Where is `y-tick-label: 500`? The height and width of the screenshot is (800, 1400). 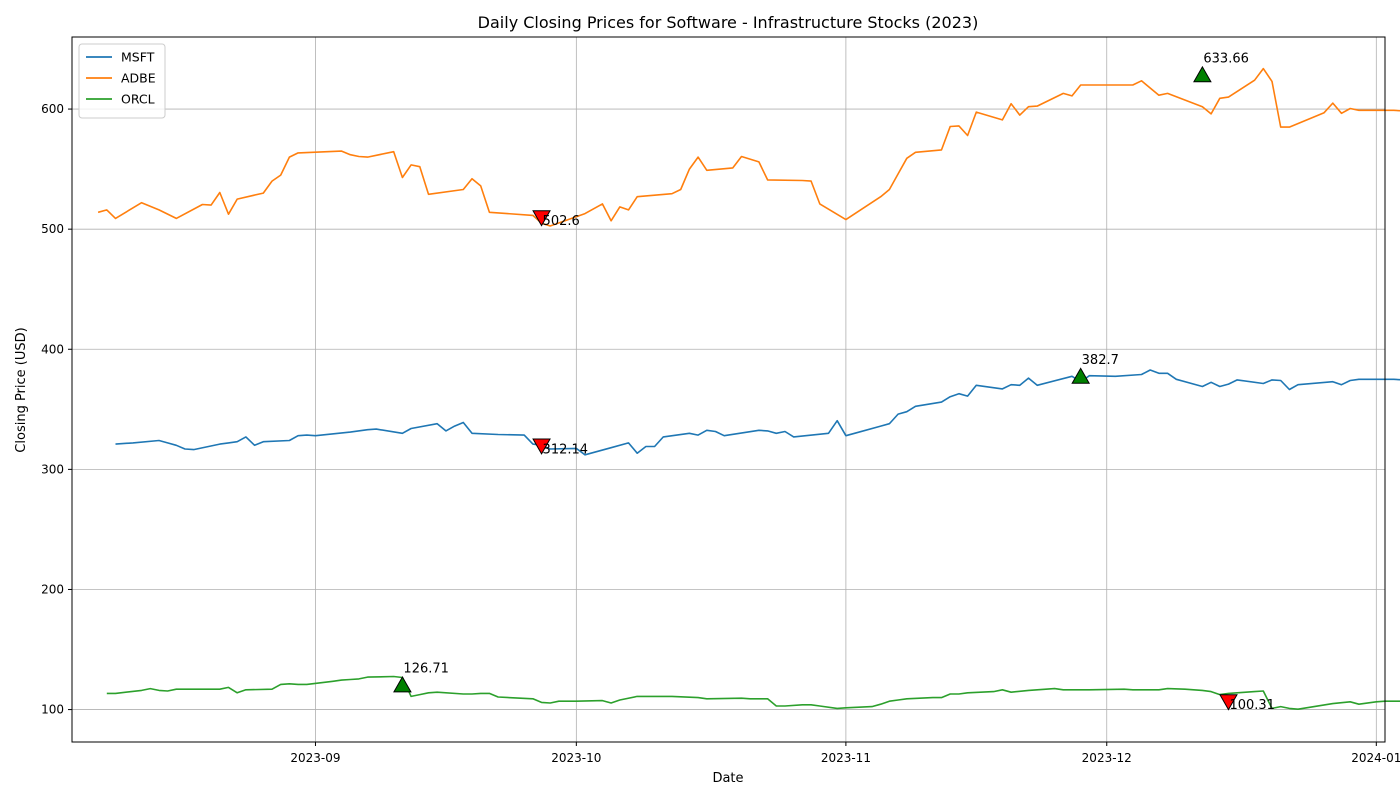
y-tick-label: 500 is located at coordinates (52, 229).